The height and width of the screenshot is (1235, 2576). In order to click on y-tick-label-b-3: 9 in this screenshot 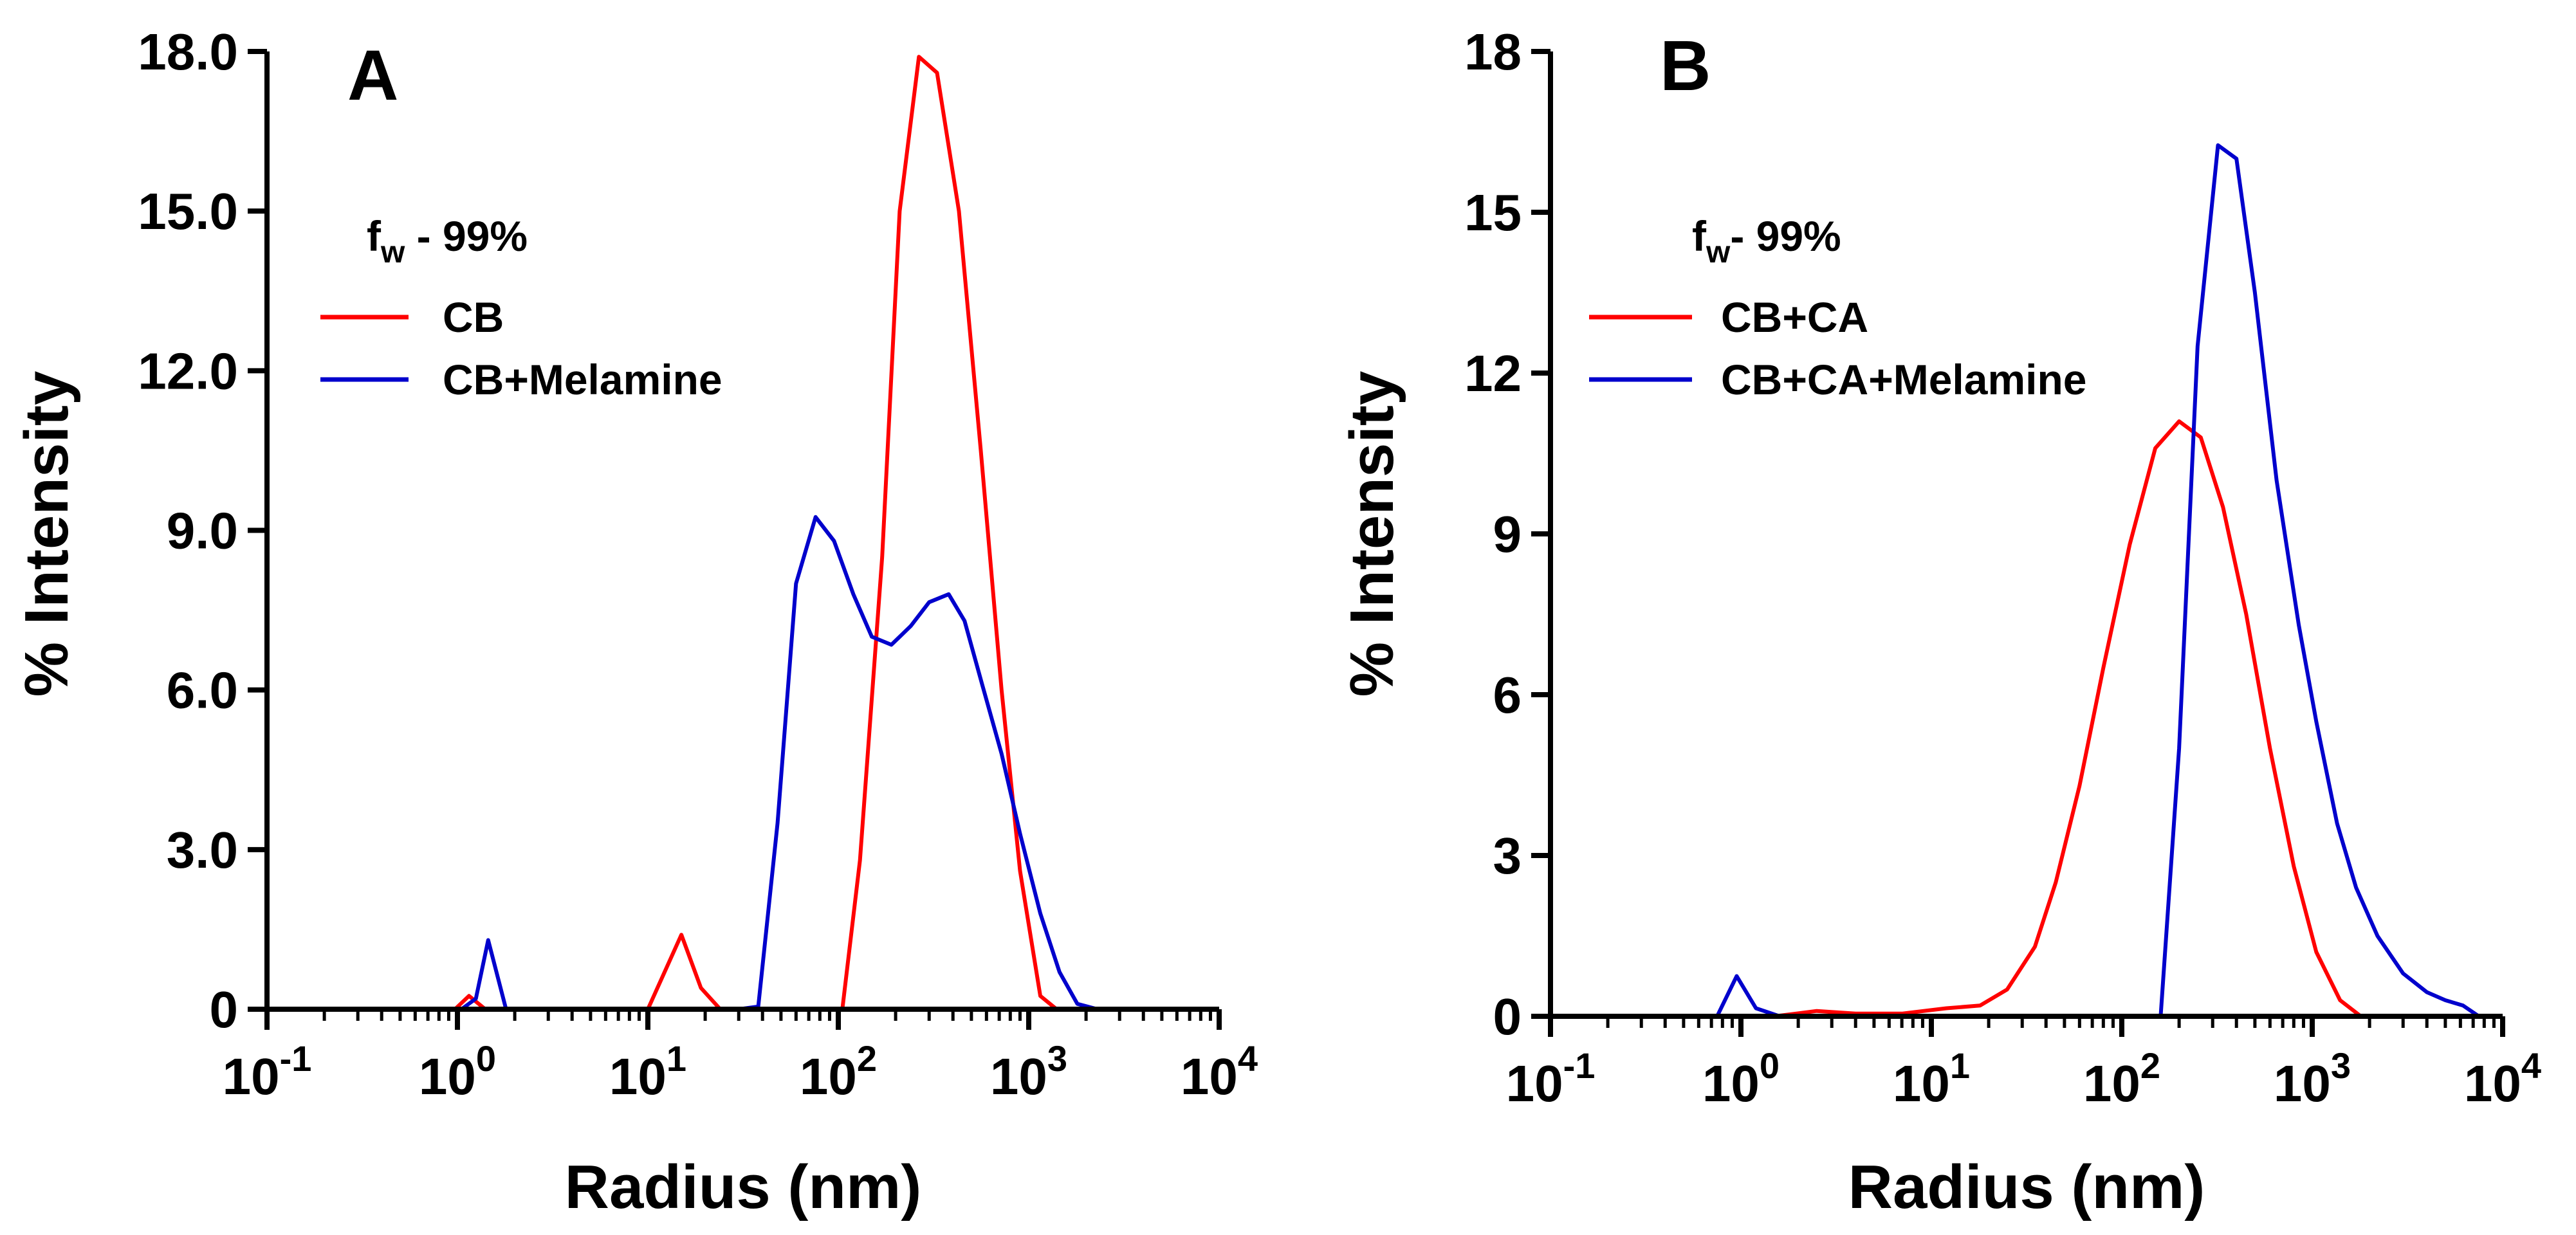, I will do `click(1507, 534)`.